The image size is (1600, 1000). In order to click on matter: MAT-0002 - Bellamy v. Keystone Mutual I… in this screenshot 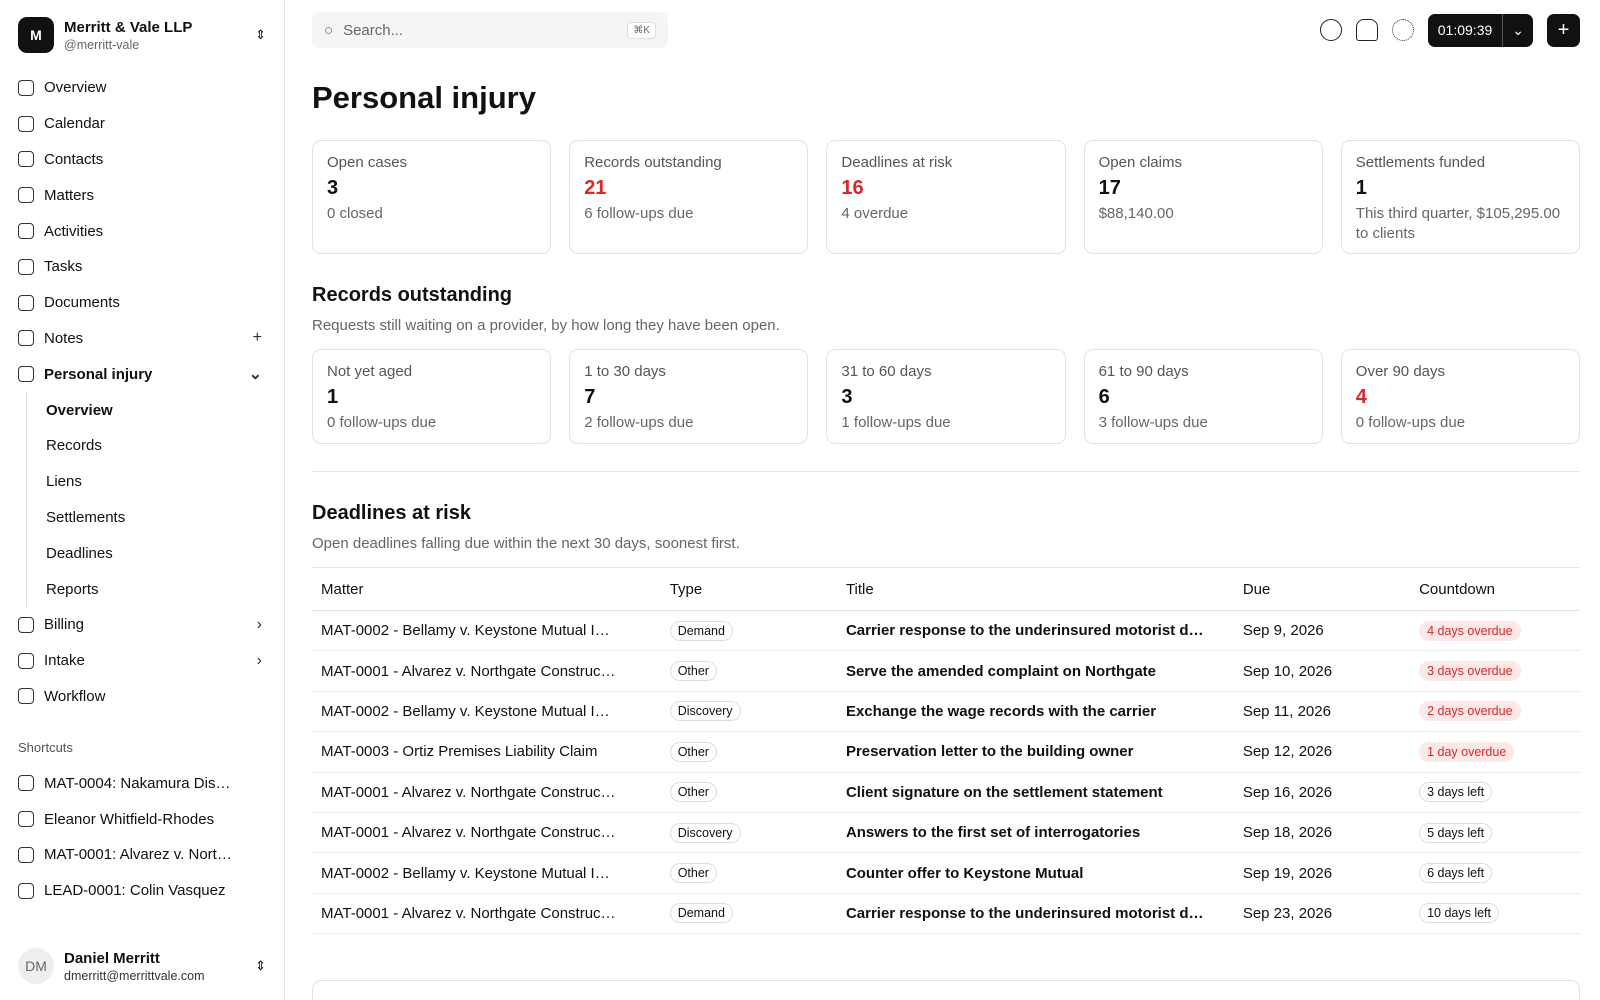, I will do `click(486, 873)`.